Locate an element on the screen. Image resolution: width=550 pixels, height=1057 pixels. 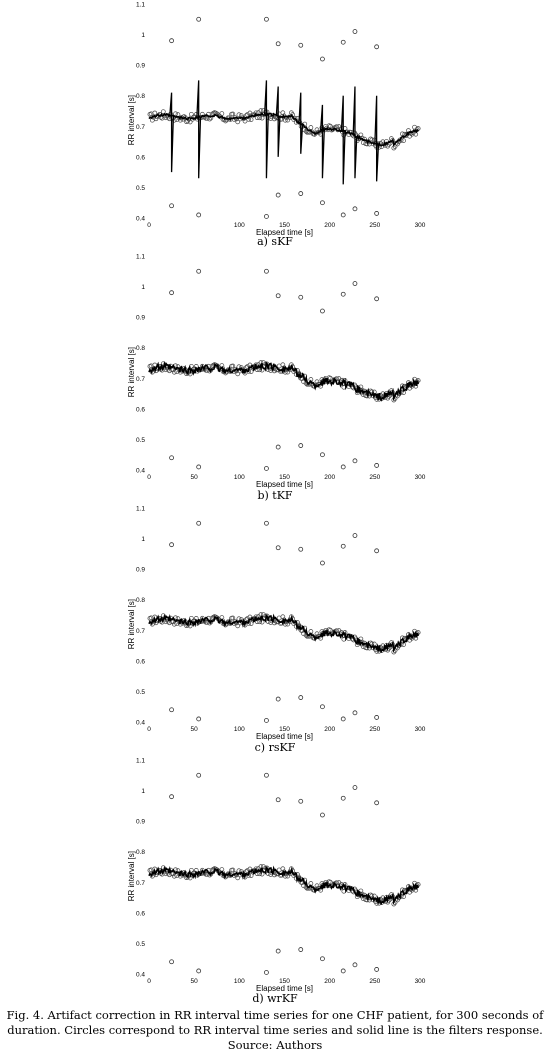
filter-spike is located at coordinates (266, 129).